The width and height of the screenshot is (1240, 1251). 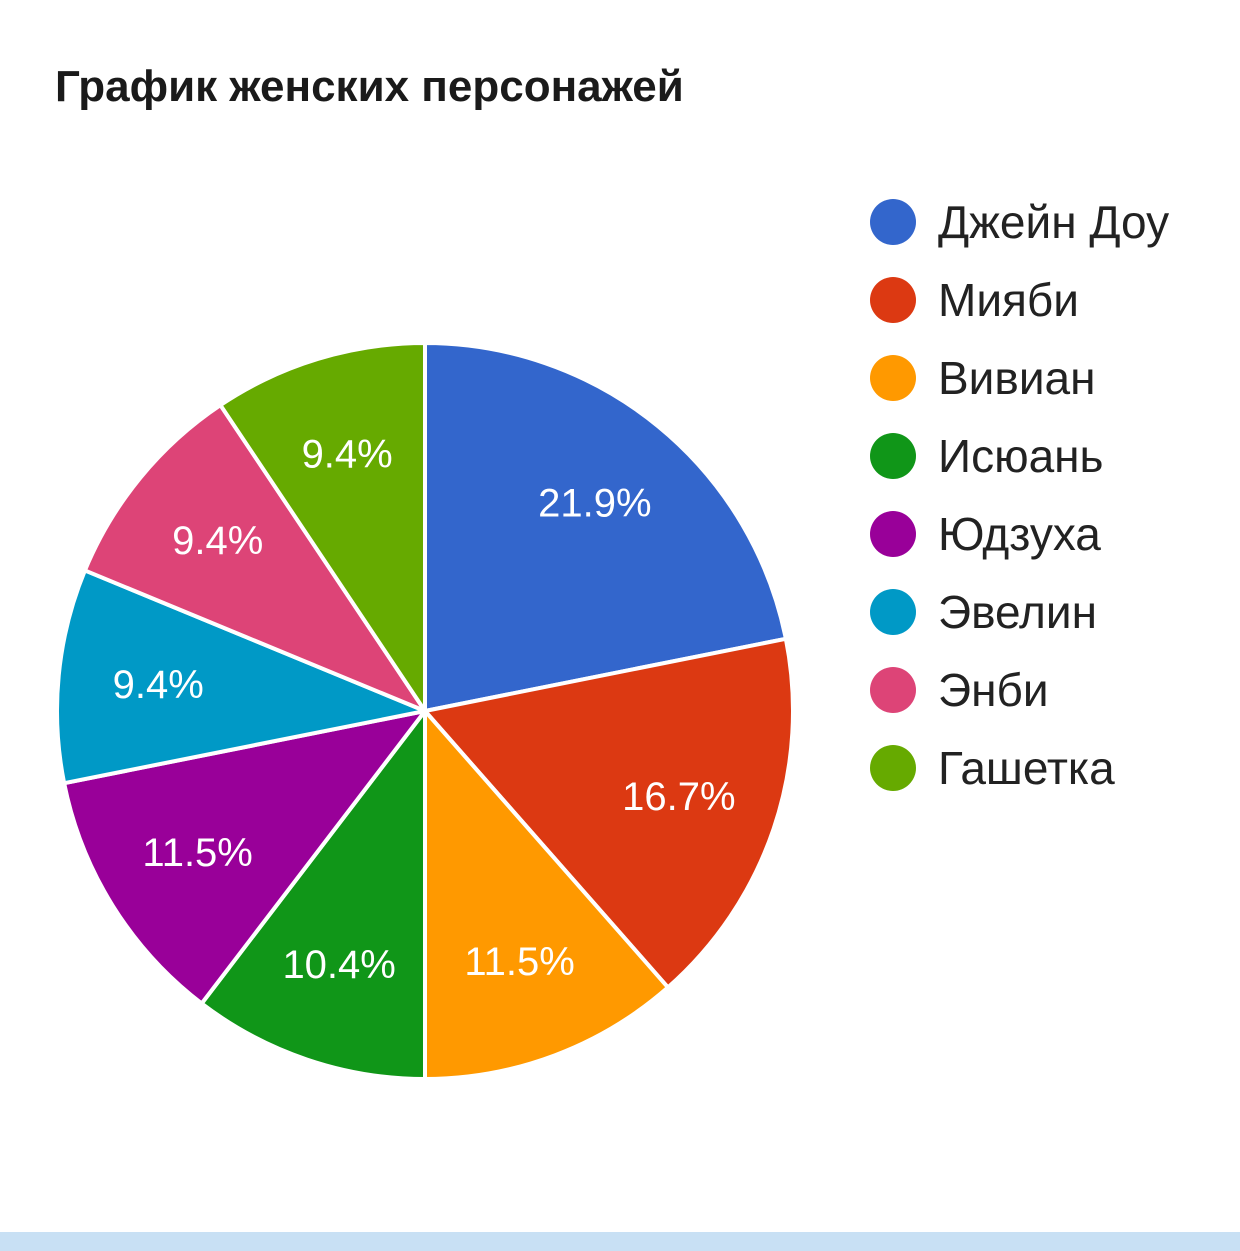 I want to click on slice-data-label-8: 9.4%, so click(x=347, y=455).